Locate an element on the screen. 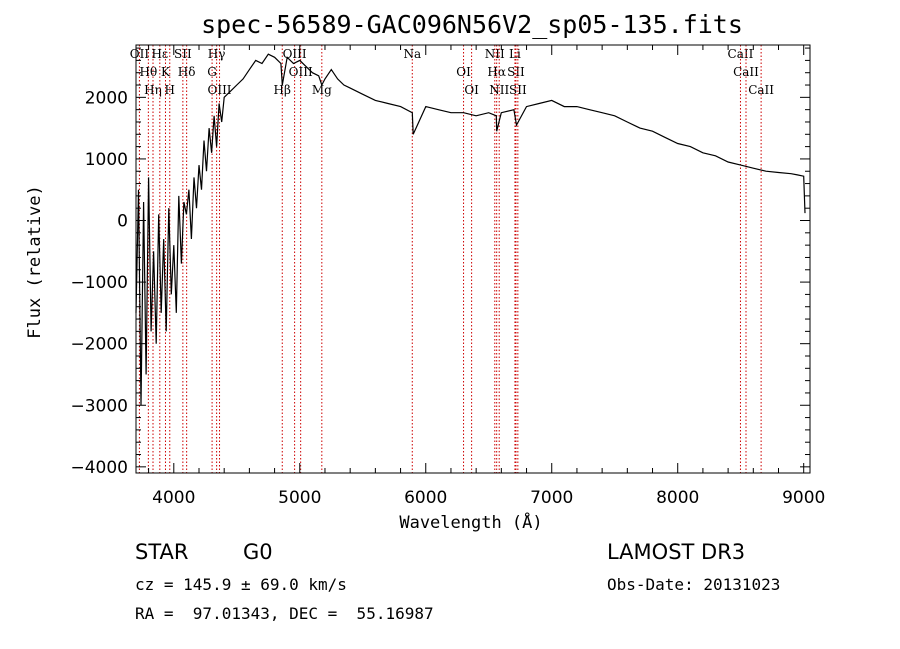 The image size is (900, 649). x-tick-label-1: 5000 is located at coordinates (299, 498).